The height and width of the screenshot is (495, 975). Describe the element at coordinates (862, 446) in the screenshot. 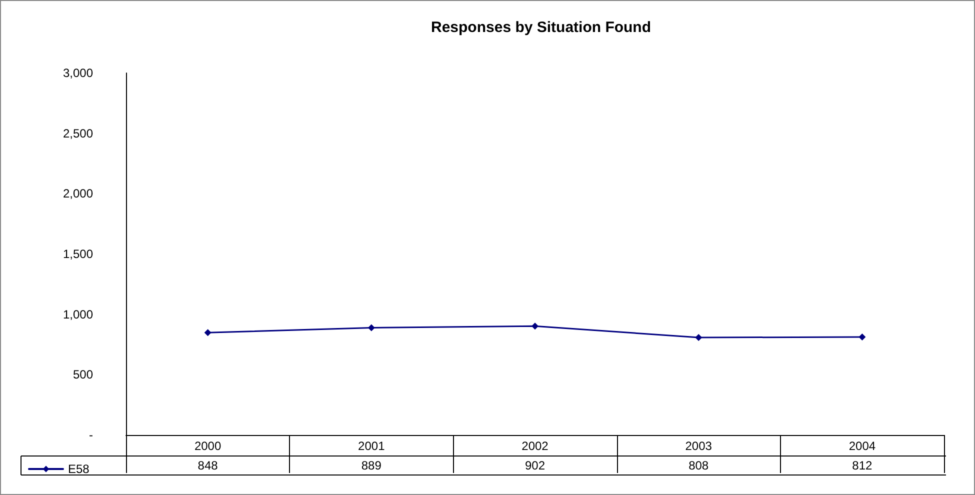

I see `x-tick-label: 2004` at that location.